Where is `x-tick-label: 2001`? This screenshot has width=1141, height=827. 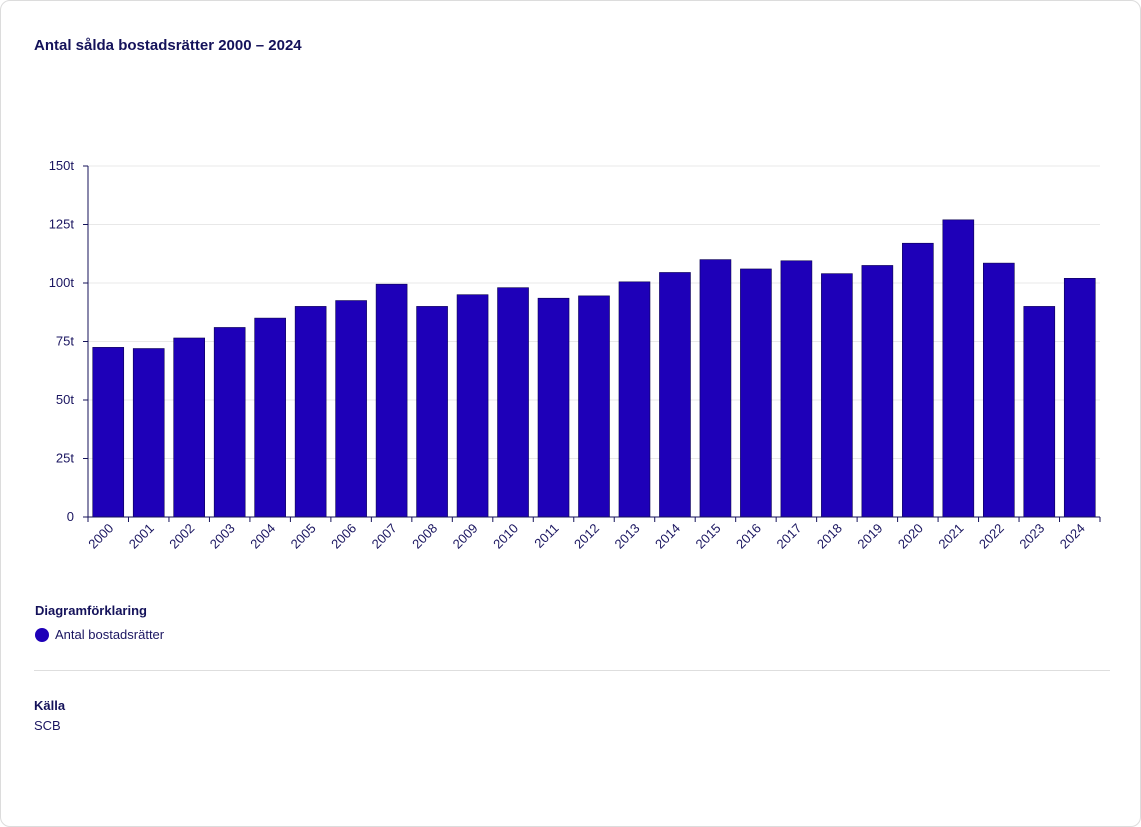
x-tick-label: 2001 is located at coordinates (141, 536).